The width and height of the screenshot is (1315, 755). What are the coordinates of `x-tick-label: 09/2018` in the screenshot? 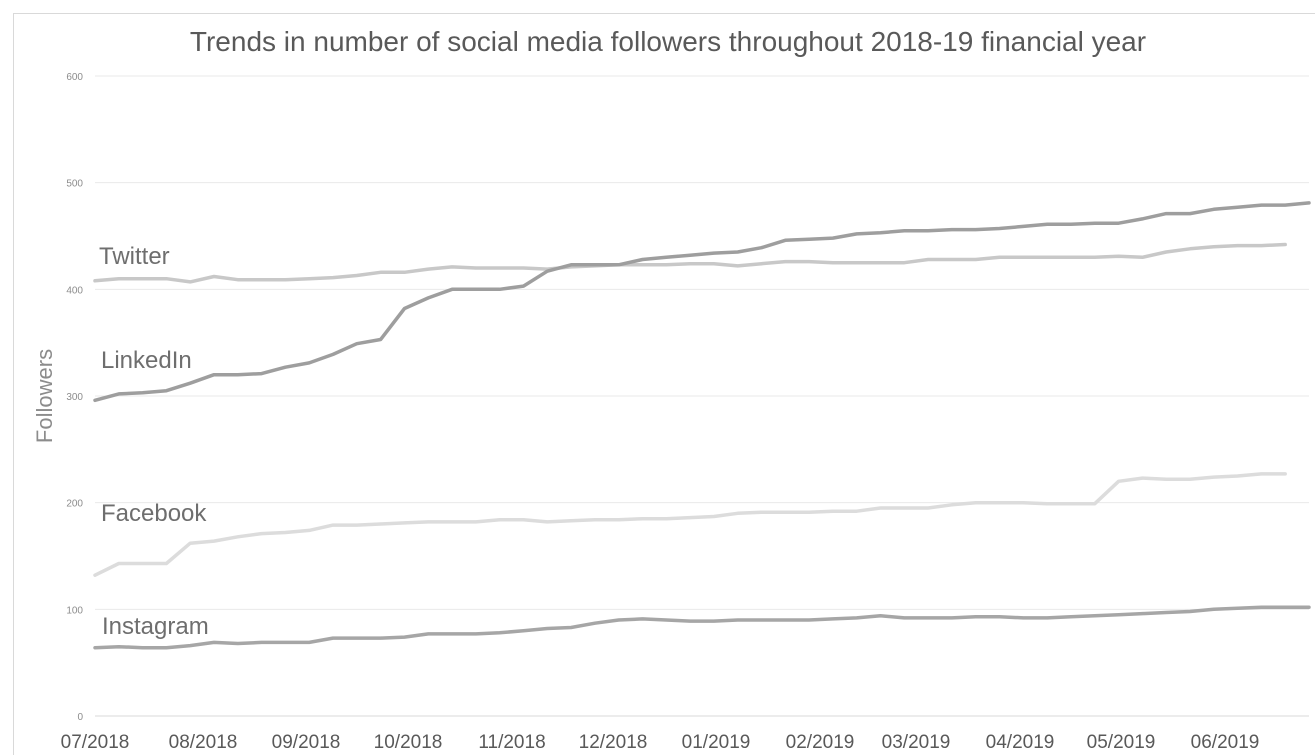 It's located at (306, 742).